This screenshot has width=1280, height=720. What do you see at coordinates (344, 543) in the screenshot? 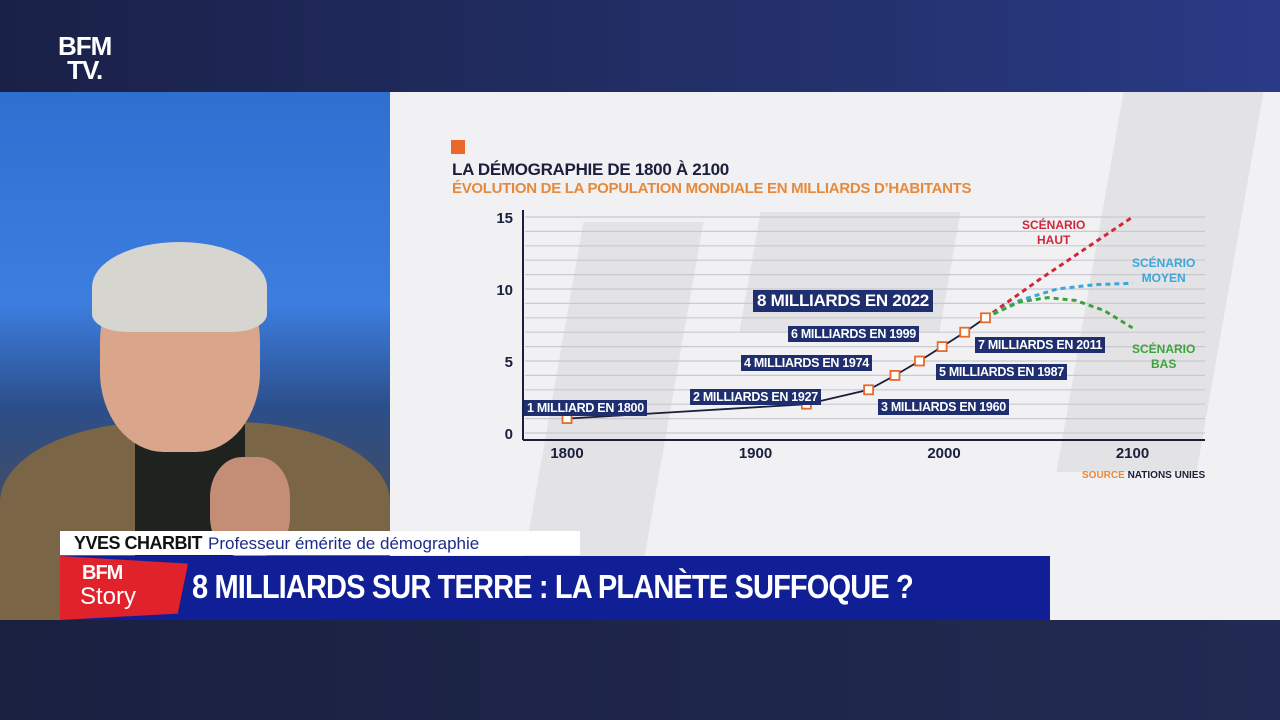
I see `guest-role: Professeur émérite de démographie` at bounding box center [344, 543].